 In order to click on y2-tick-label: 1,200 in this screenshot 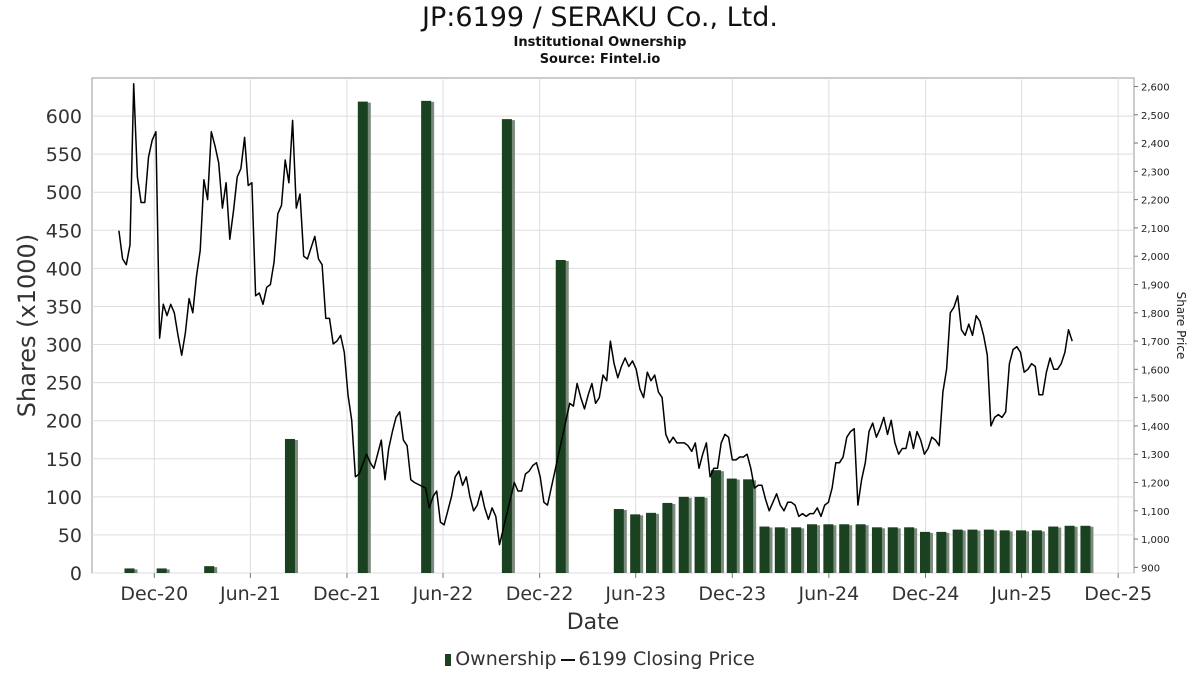, I will do `click(1155, 483)`.